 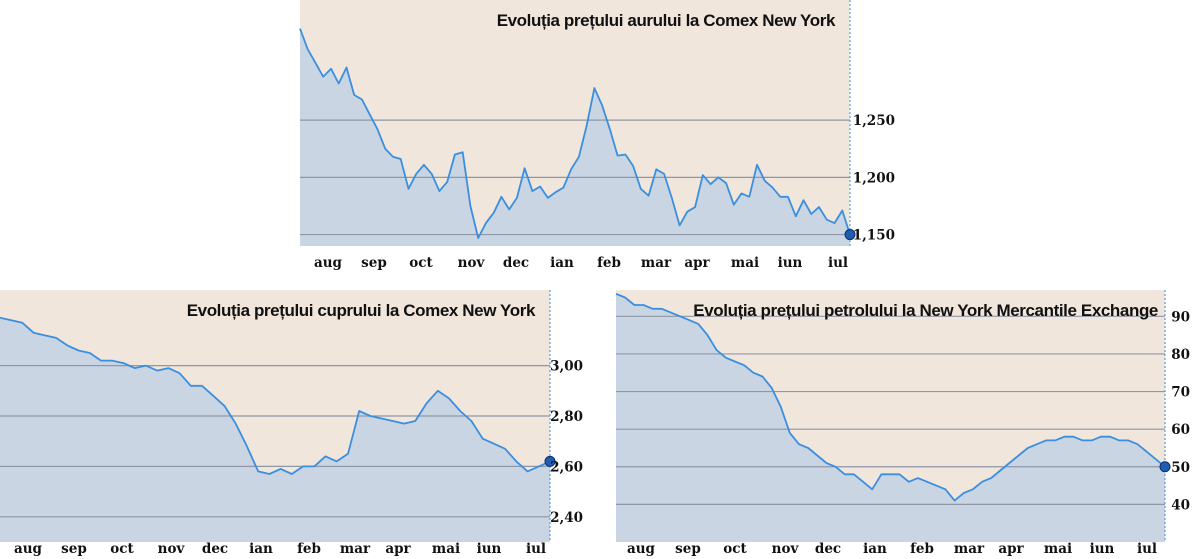 What do you see at coordinates (566, 467) in the screenshot?
I see `y-tick-label: 2,60` at bounding box center [566, 467].